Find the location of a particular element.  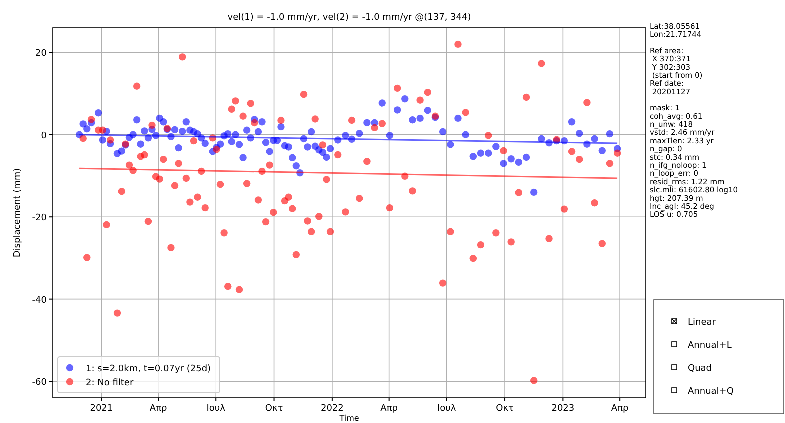

text: Annual+Q is located at coordinates (711, 392).